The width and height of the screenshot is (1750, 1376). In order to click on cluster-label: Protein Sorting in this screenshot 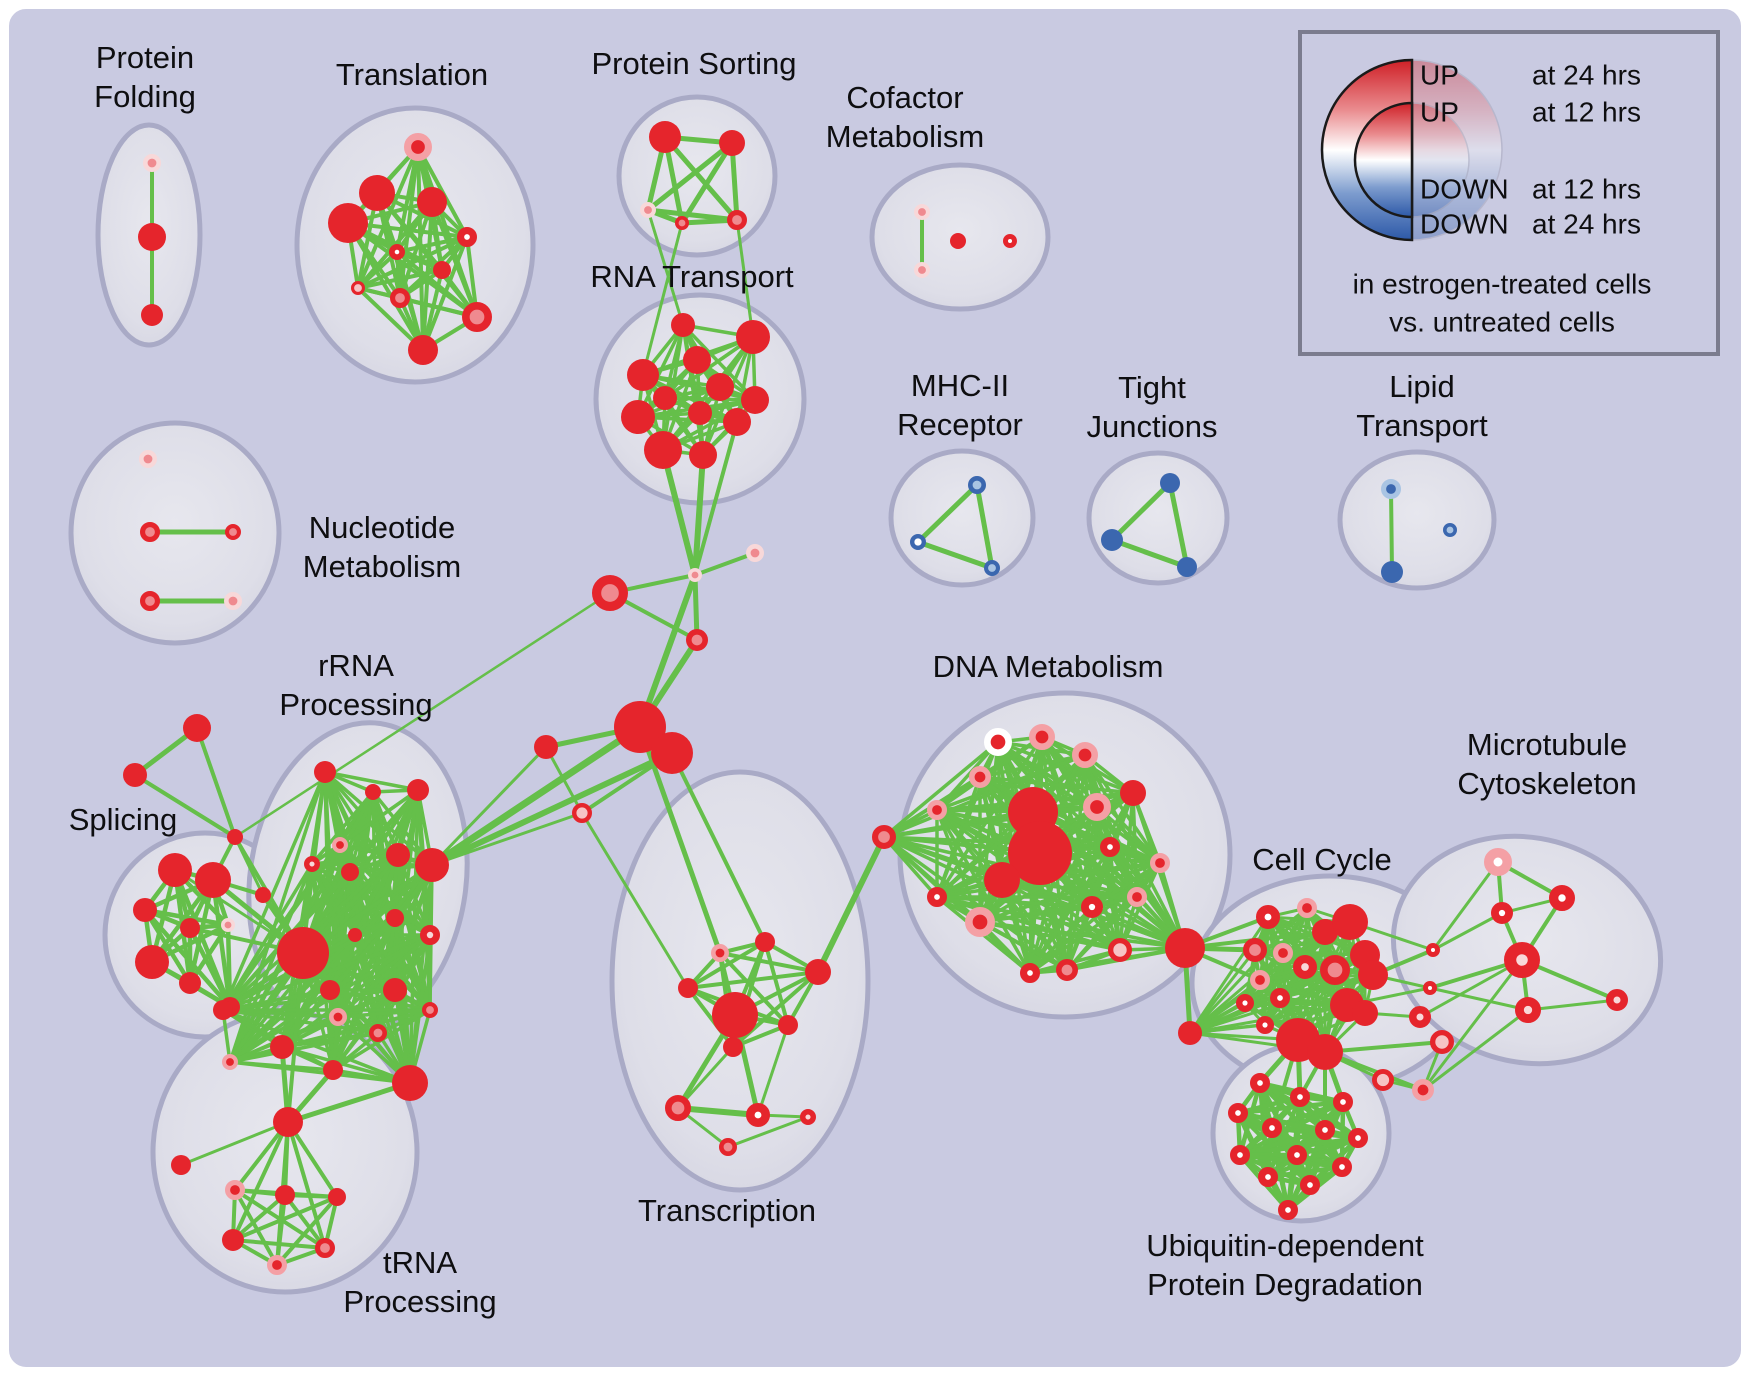, I will do `click(693, 63)`.